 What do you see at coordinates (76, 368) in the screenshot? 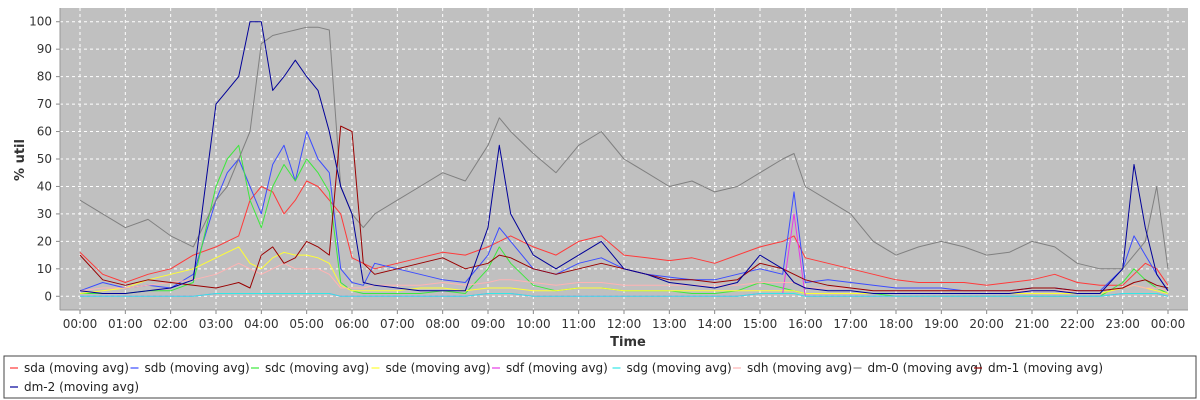
I see `legend-entry: sda (moving avg)` at bounding box center [76, 368].